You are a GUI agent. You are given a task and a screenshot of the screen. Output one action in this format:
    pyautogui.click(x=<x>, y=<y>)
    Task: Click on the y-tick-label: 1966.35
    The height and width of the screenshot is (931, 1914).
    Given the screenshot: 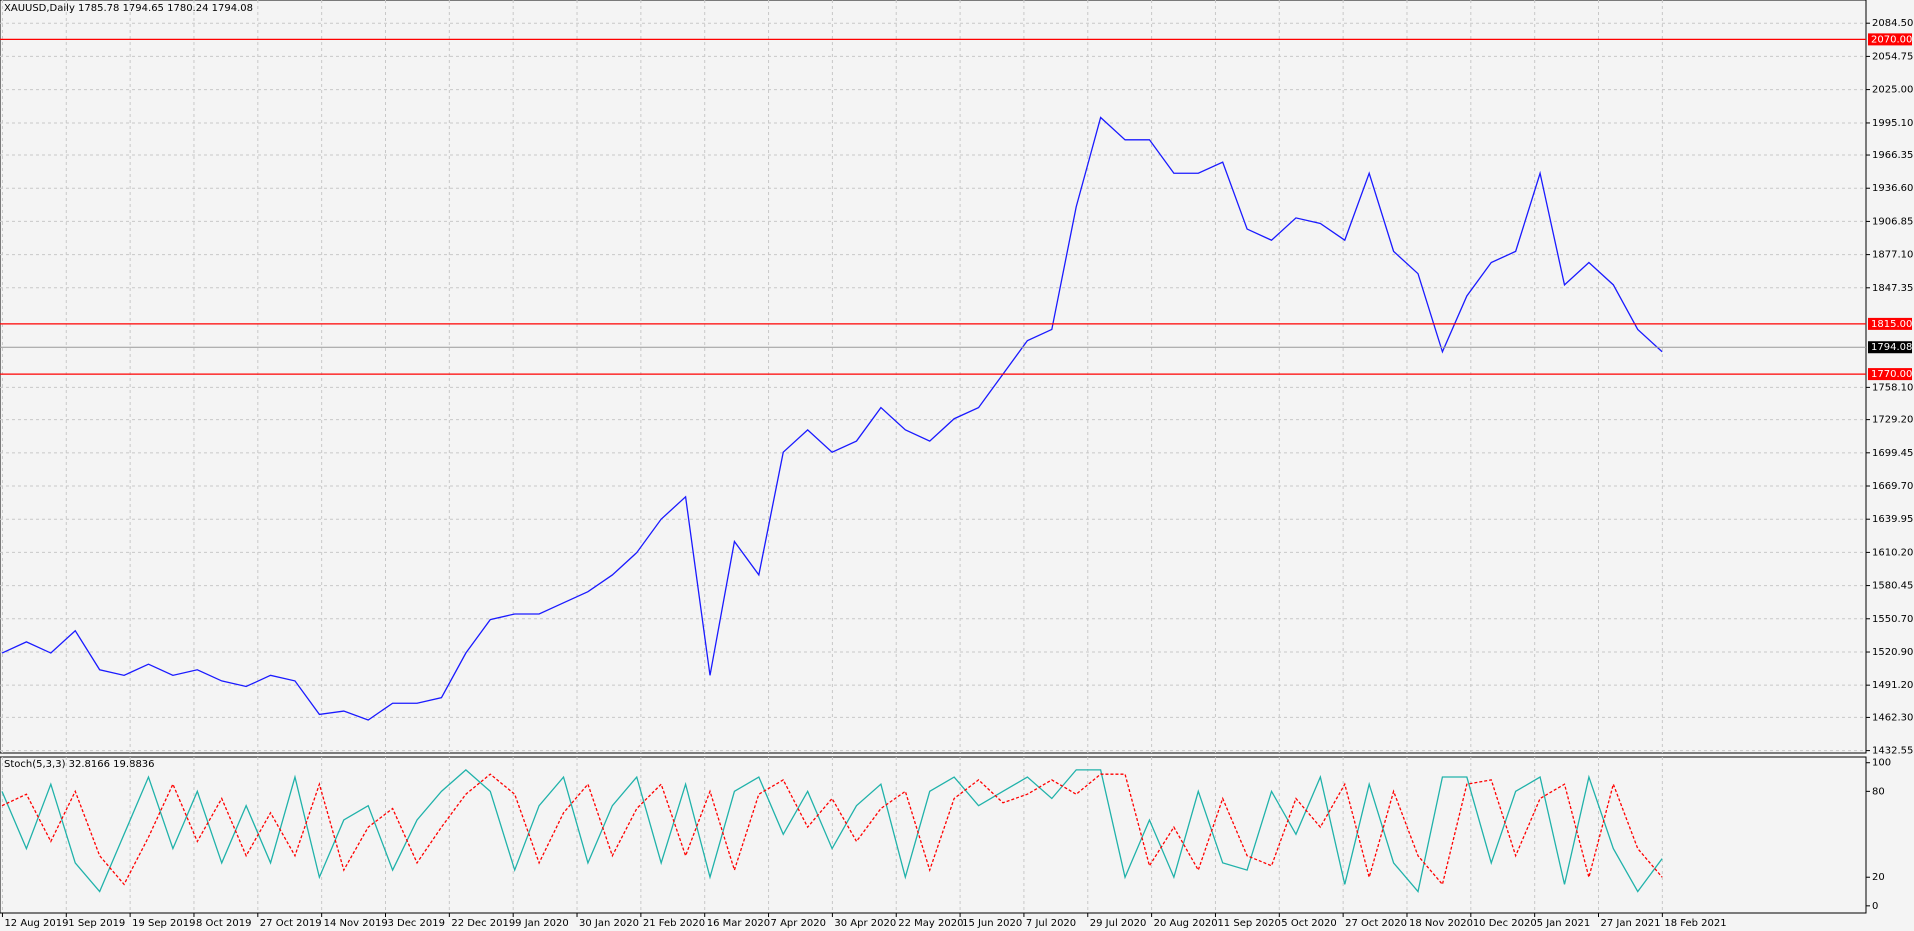 What is the action you would take?
    pyautogui.click(x=1892, y=155)
    